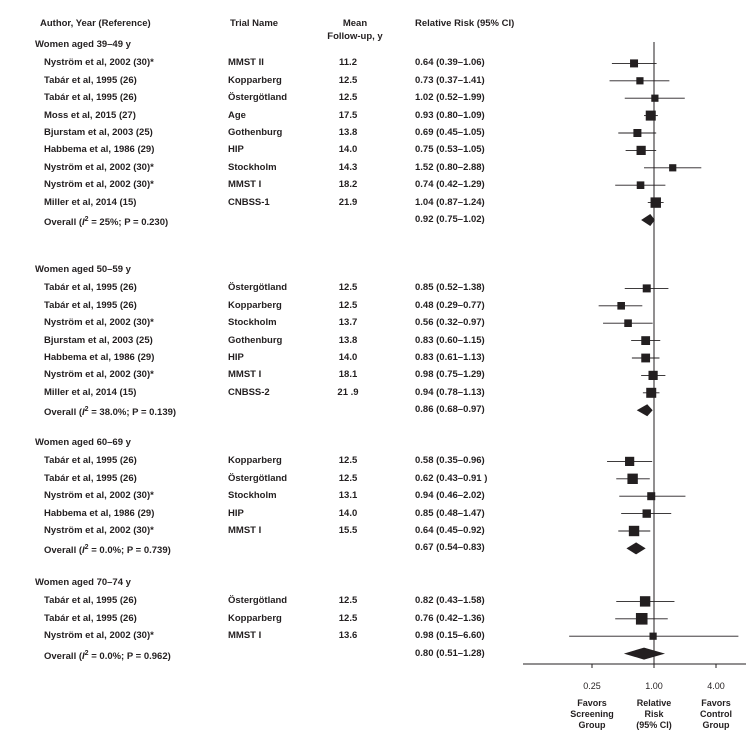  I want to click on overall-label: Overall (I2 = 0.0%; P = 0.739), so click(107, 549).